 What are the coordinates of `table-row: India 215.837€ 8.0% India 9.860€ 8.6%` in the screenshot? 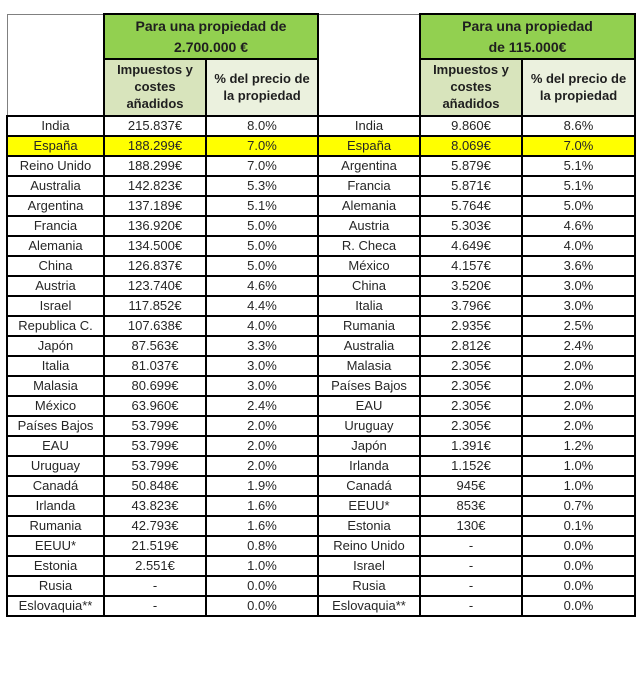 It's located at (321, 126).